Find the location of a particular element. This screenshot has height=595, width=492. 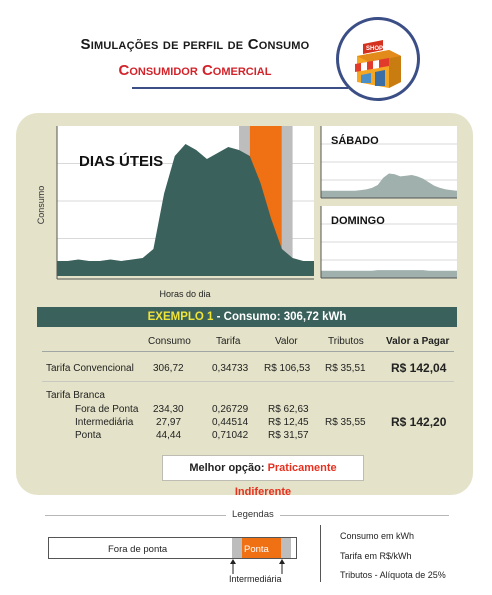

row-intermediaria-consumo: 27,97 is located at coordinates (169, 422).